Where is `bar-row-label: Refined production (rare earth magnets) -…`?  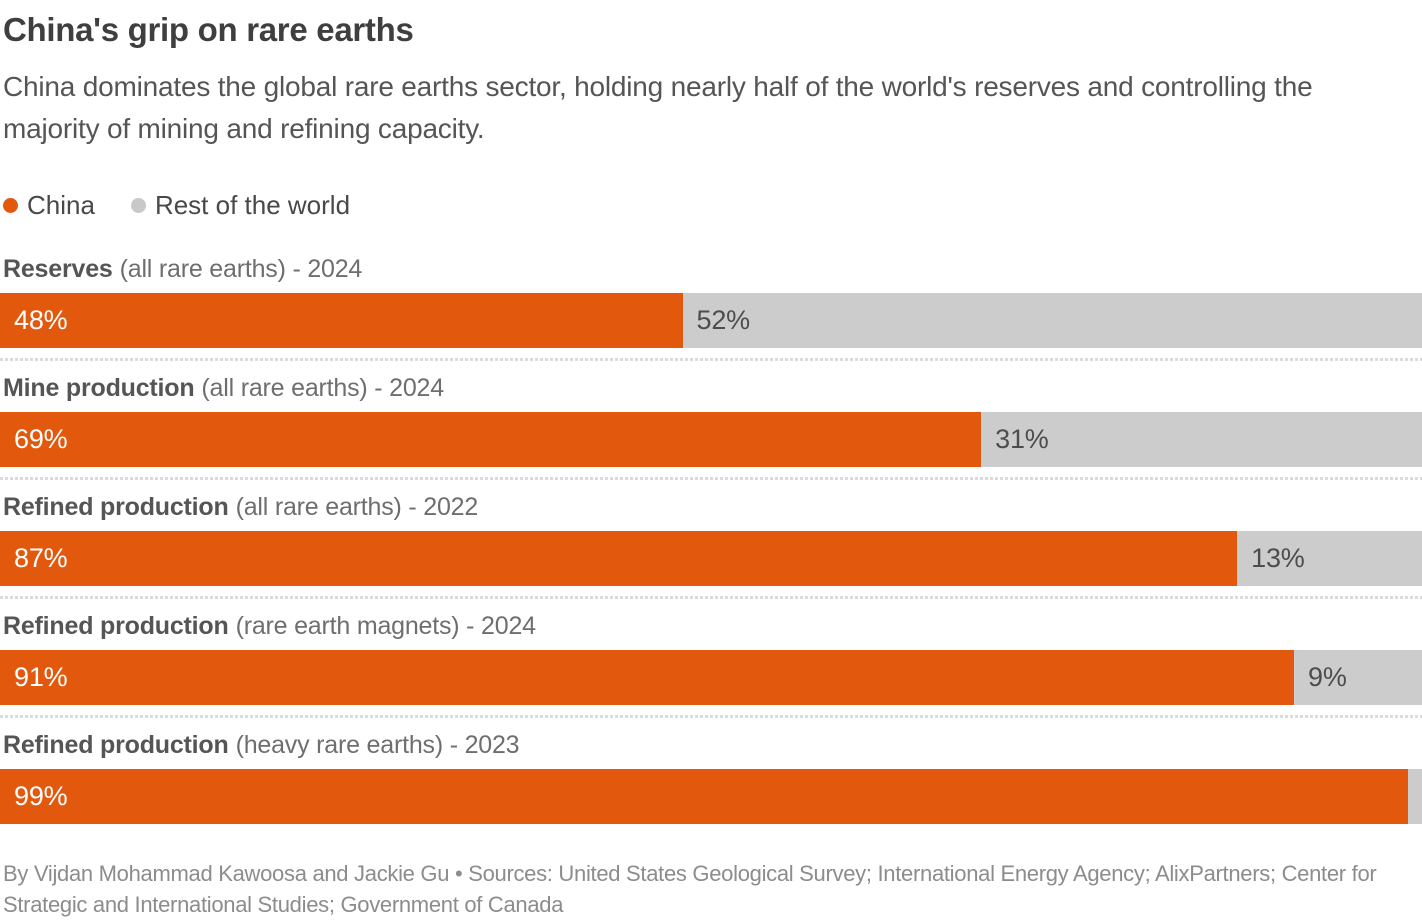
bar-row-label: Refined production (rare earth magnets) -… is located at coordinates (711, 626).